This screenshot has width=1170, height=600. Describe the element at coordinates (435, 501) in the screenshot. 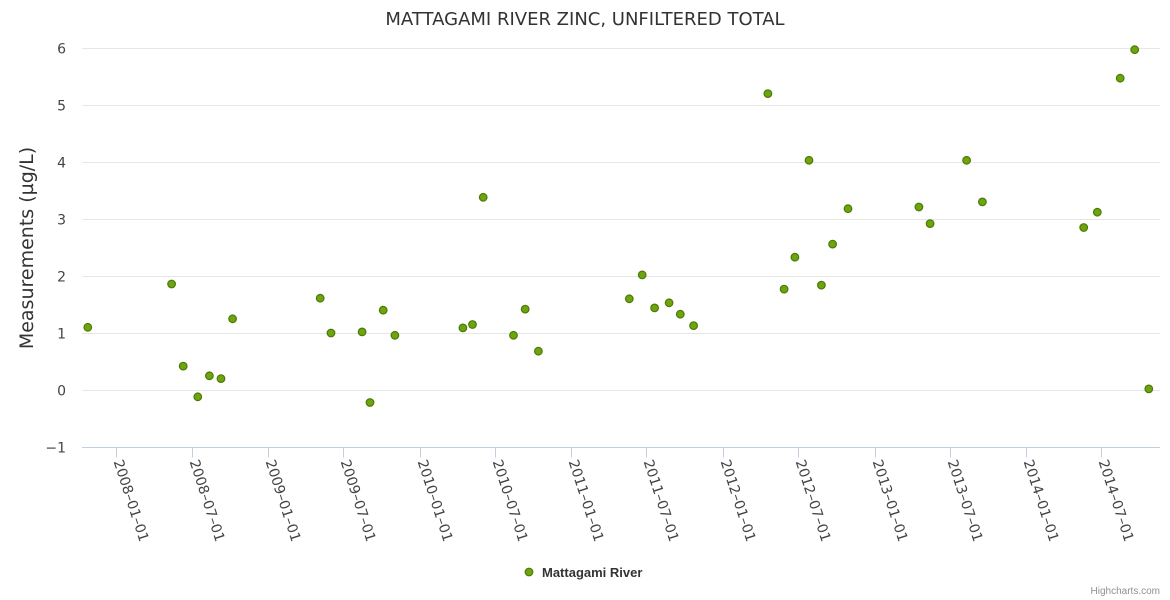

I see `x-tick-label: 2010–01–01` at that location.